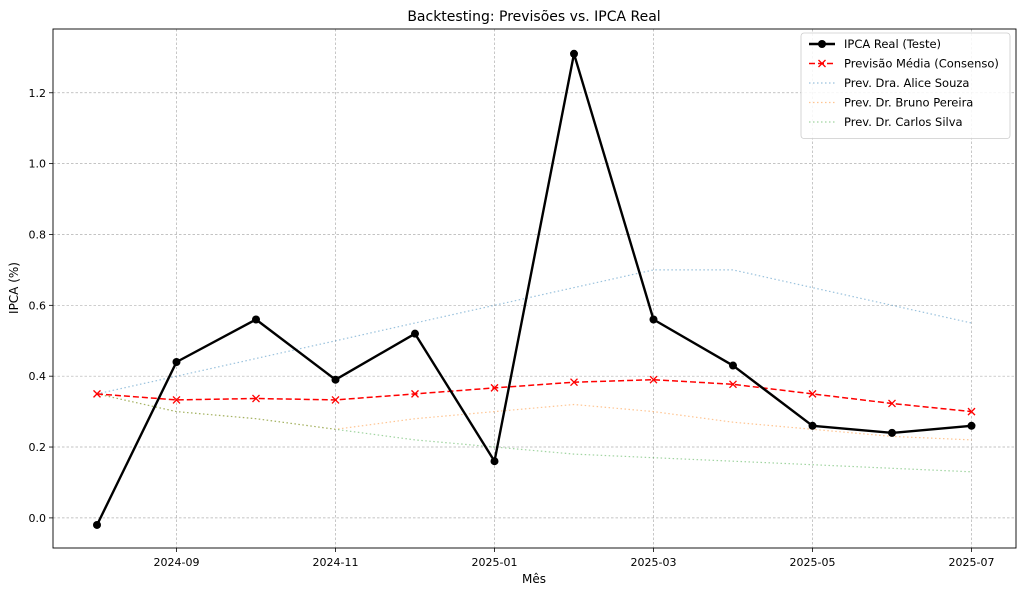 The width and height of the screenshot is (1024, 594). I want to click on y-tick-label: 0.8, so click(38, 234).